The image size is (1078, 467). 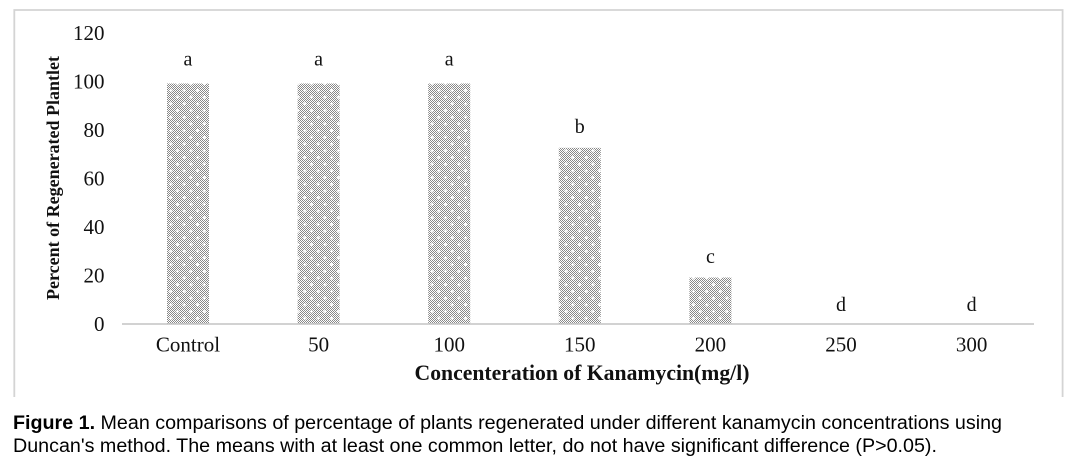 What do you see at coordinates (711, 345) in the screenshot?
I see `svg-text: 200` at bounding box center [711, 345].